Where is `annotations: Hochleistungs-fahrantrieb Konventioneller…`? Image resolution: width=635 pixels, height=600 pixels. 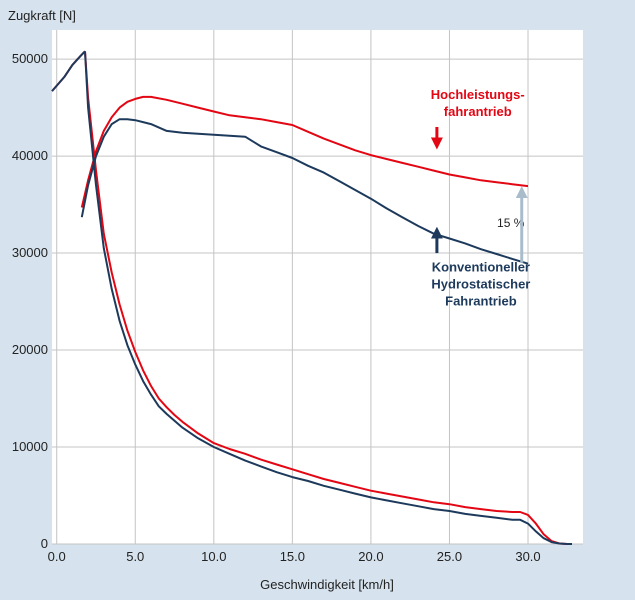 annotations: Hochleistungs-fahrantrieb Konventioneller… is located at coordinates (481, 198).